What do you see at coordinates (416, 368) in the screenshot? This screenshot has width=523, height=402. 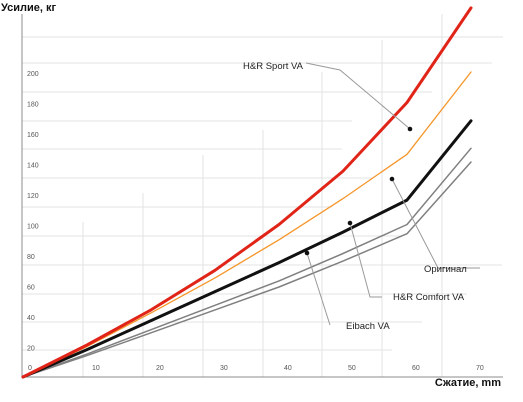 I see `x-tick-label: 60` at bounding box center [416, 368].